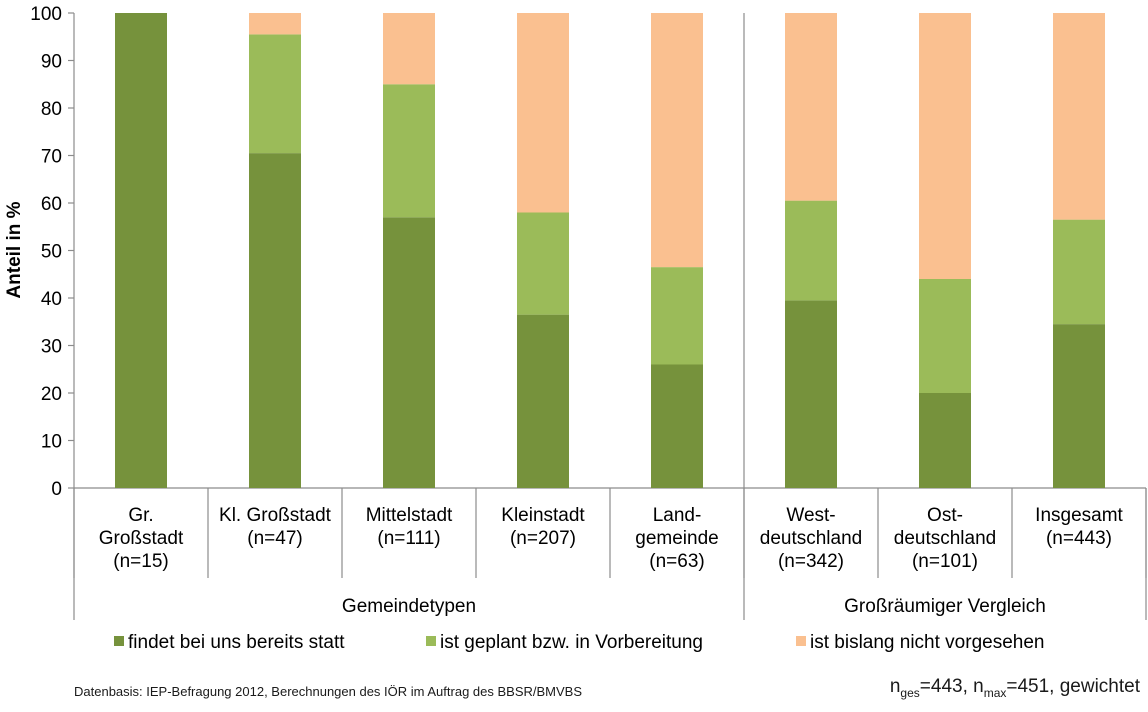  I want to click on x-category-label: Mittelstadt (n=111), so click(409, 527).